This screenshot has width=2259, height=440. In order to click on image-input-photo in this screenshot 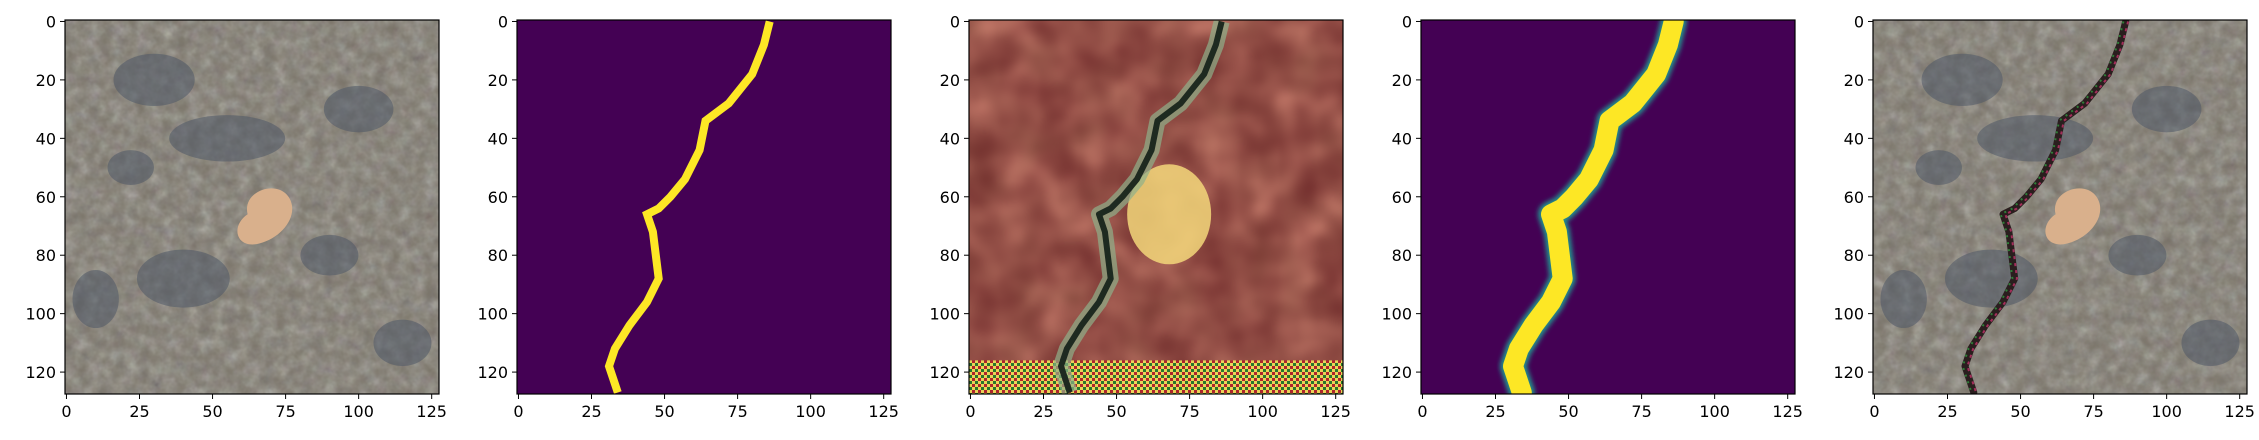, I will do `click(252, 207)`.